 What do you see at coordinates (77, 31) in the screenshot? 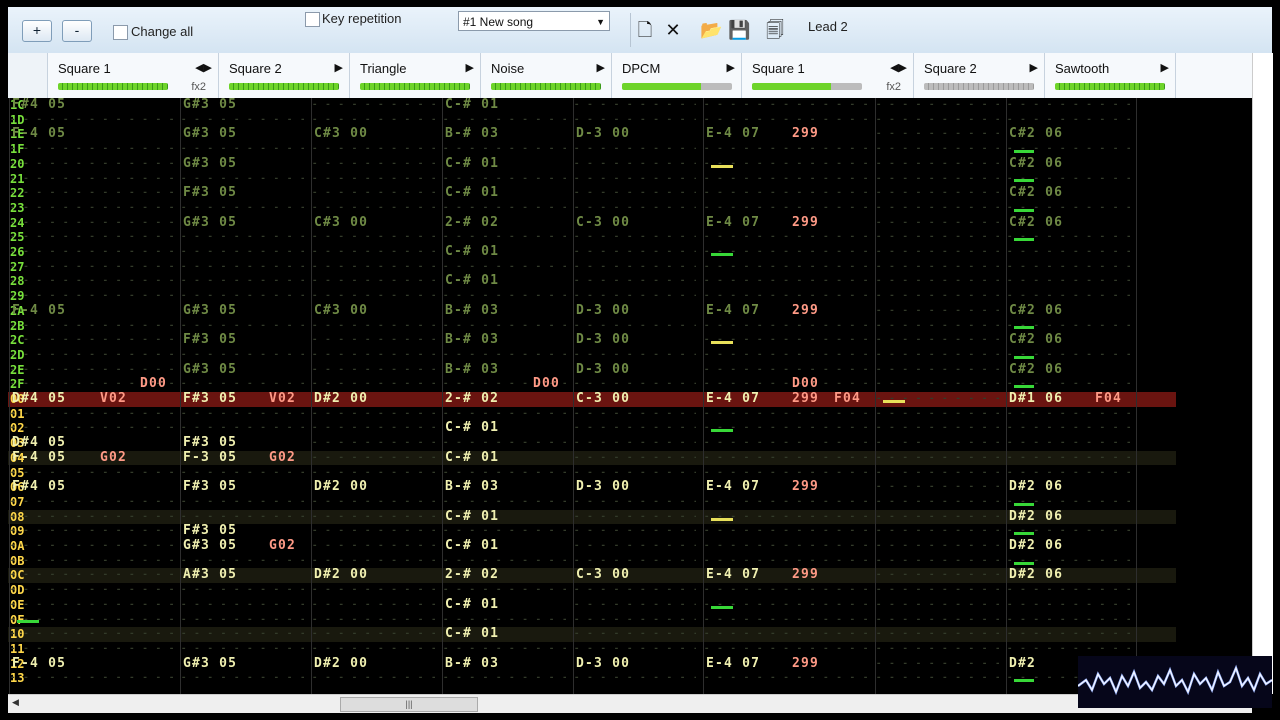
I see `remove-channel-button: -` at bounding box center [77, 31].